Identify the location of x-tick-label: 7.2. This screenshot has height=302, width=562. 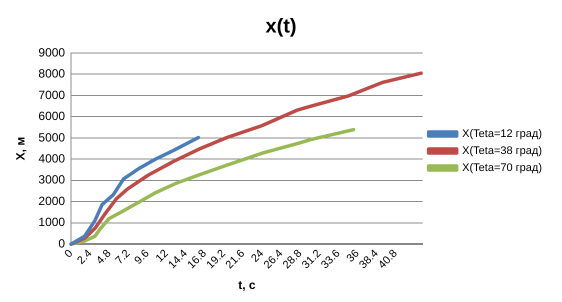
(123, 257).